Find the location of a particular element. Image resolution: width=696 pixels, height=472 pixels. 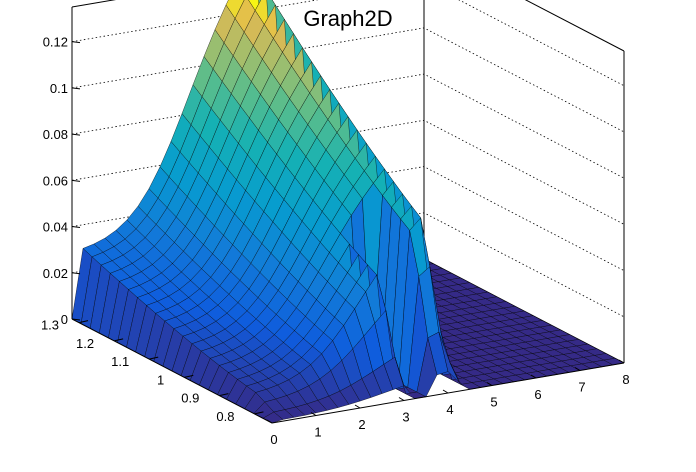

chart-title: Graph2D is located at coordinates (347, 18).